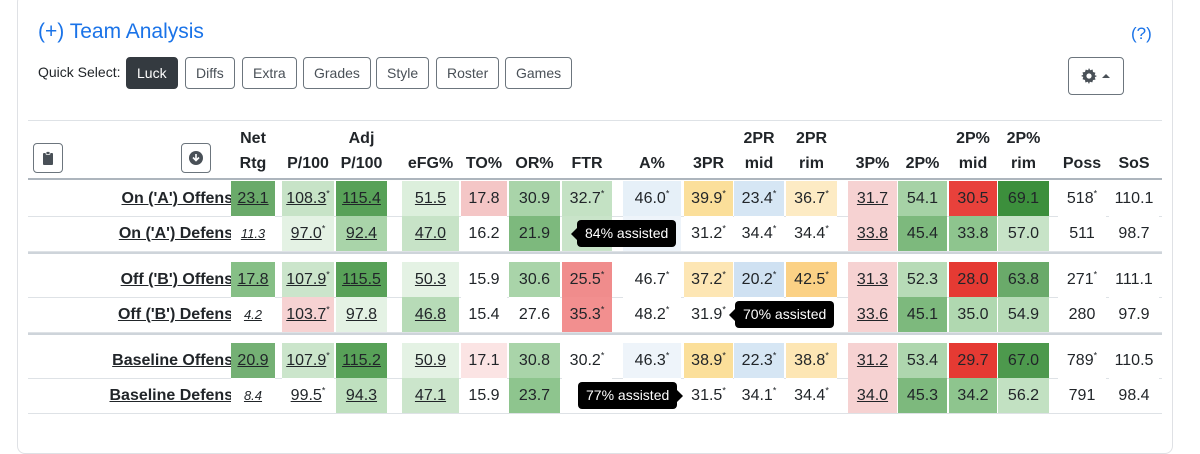 The width and height of the screenshot is (1200, 454). Describe the element at coordinates (403, 73) in the screenshot. I see `quick-select-style-button: Style` at that location.